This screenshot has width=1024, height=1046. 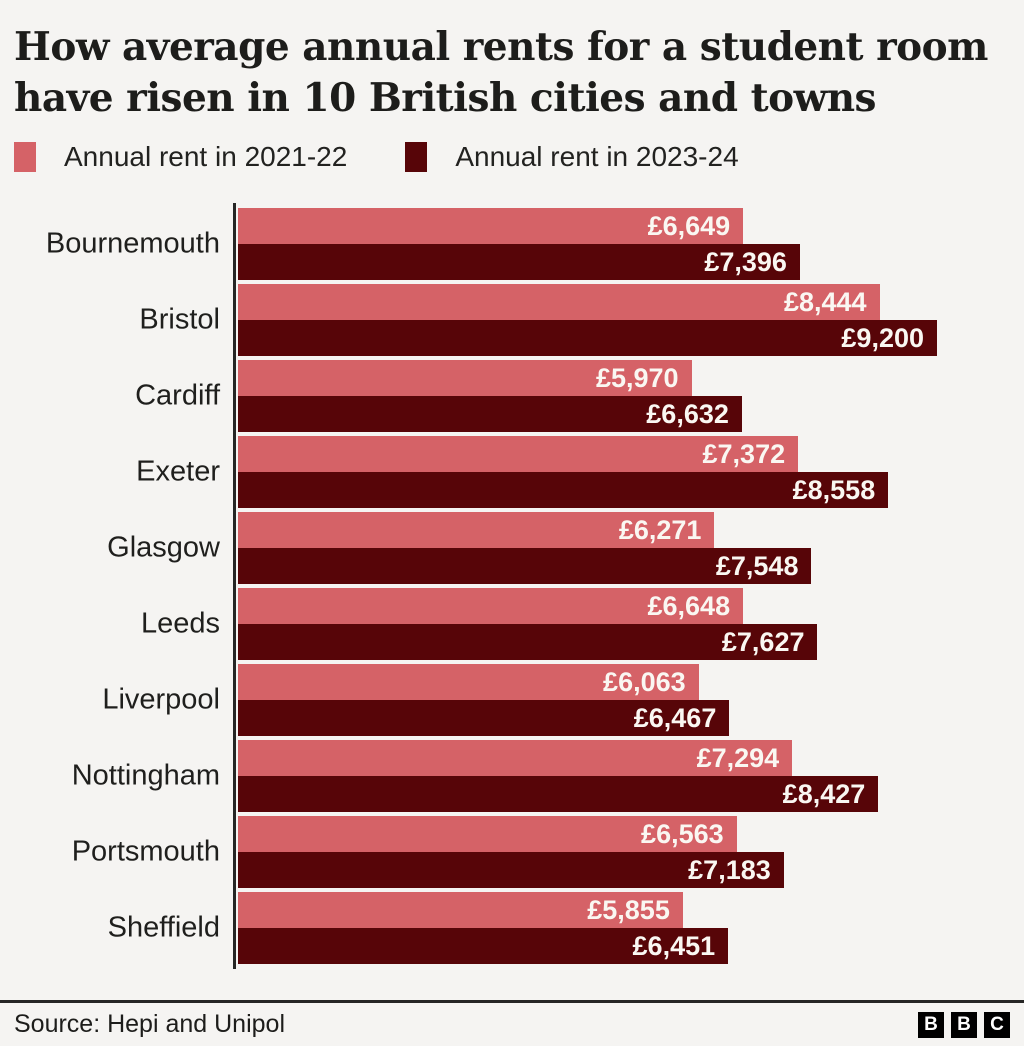 What do you see at coordinates (824, 793) in the screenshot?
I see `bar-value-label: £8,427` at bounding box center [824, 793].